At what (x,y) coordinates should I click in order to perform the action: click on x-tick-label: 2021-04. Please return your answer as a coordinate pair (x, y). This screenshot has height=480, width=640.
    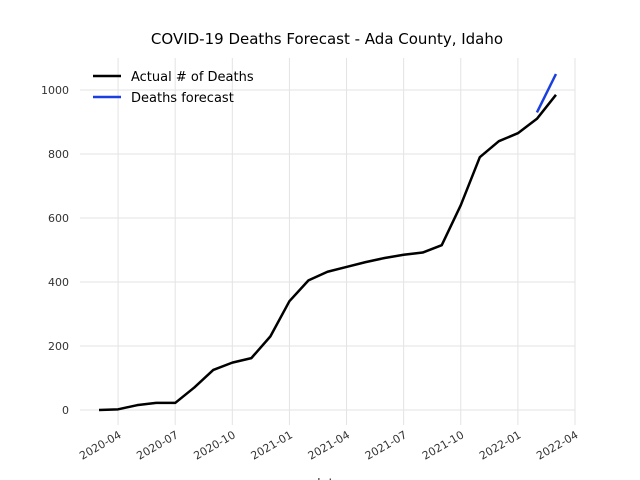
    Looking at the image, I should click on (329, 445).